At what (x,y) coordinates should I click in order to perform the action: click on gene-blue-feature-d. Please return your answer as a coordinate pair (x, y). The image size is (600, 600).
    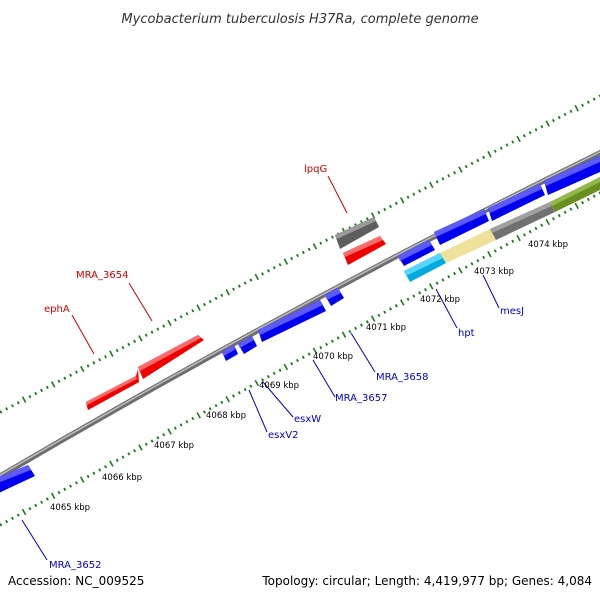
    Looking at the image, I should click on (572, 175).